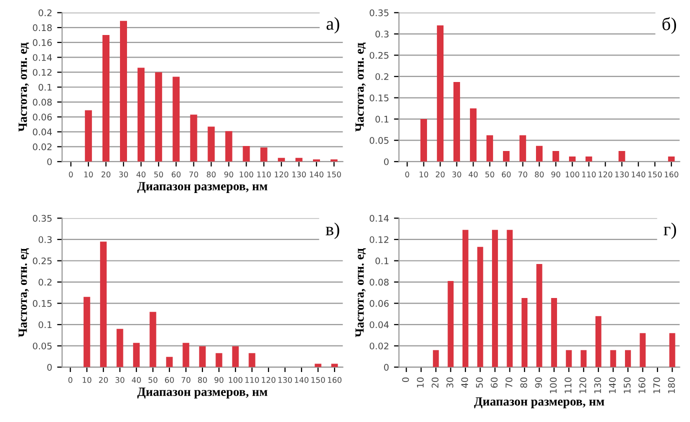 The width and height of the screenshot is (690, 422). What do you see at coordinates (524, 382) in the screenshot?
I see `x-tick-label: 80` at bounding box center [524, 382].